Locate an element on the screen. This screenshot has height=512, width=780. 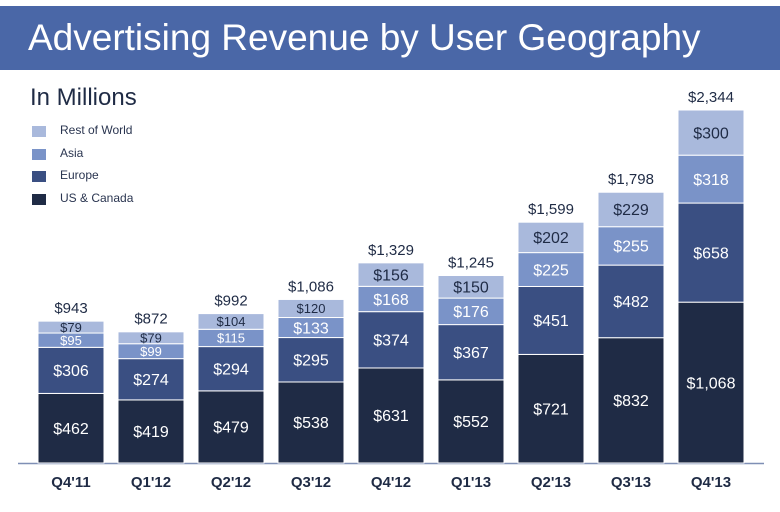
data-label-rest-of-world: $202 is located at coordinates (551, 238).